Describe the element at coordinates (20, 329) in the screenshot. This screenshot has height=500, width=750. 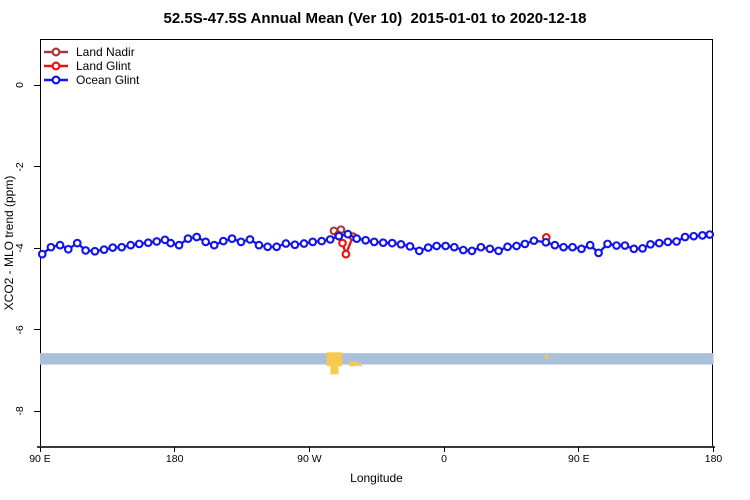
I see `y-tick-label: -6` at that location.